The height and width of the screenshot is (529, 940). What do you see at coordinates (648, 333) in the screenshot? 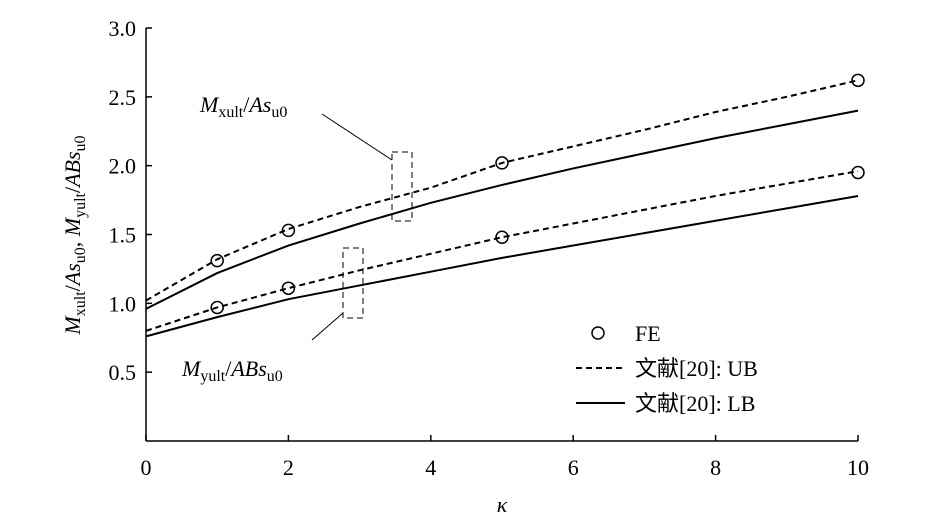
I see `legend-label: FE` at bounding box center [648, 333].